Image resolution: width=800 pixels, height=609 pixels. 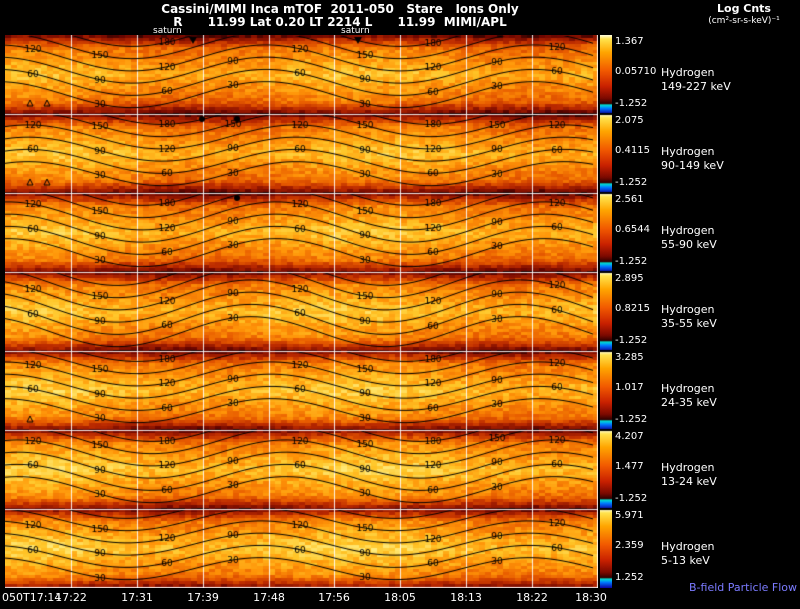 I want to click on colorbar-max-label: 2.895, so click(x=629, y=278).